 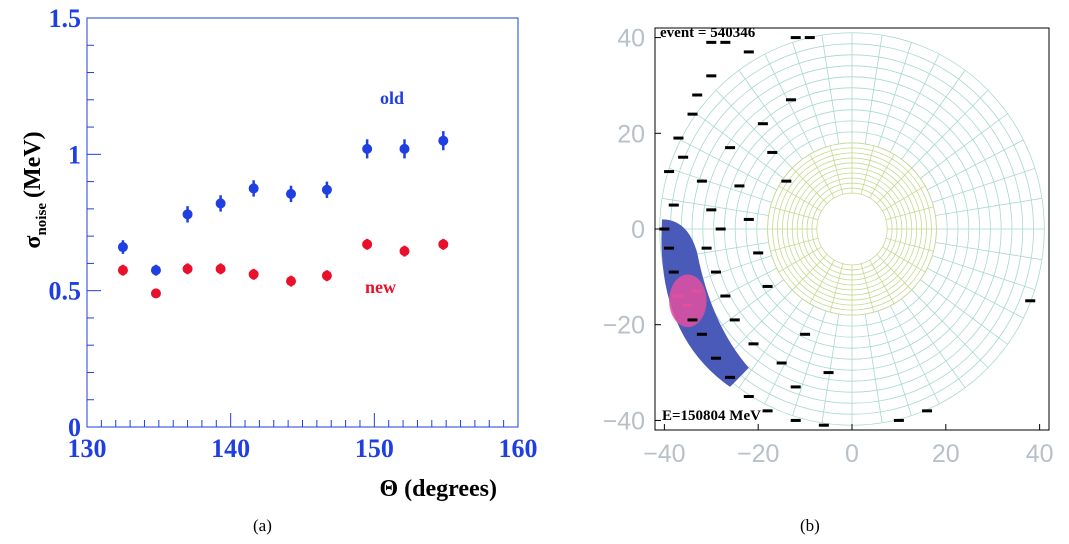 I want to click on caption-b: (b), so click(x=810, y=525).